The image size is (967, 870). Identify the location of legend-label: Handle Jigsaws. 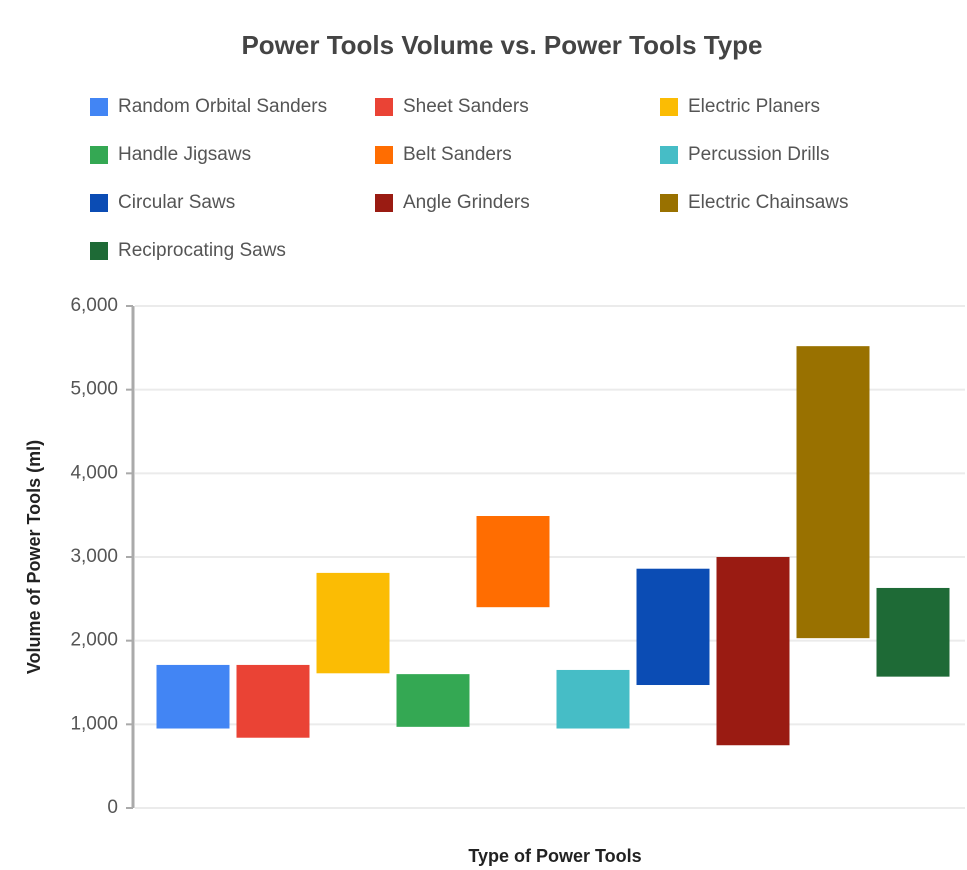
(184, 154).